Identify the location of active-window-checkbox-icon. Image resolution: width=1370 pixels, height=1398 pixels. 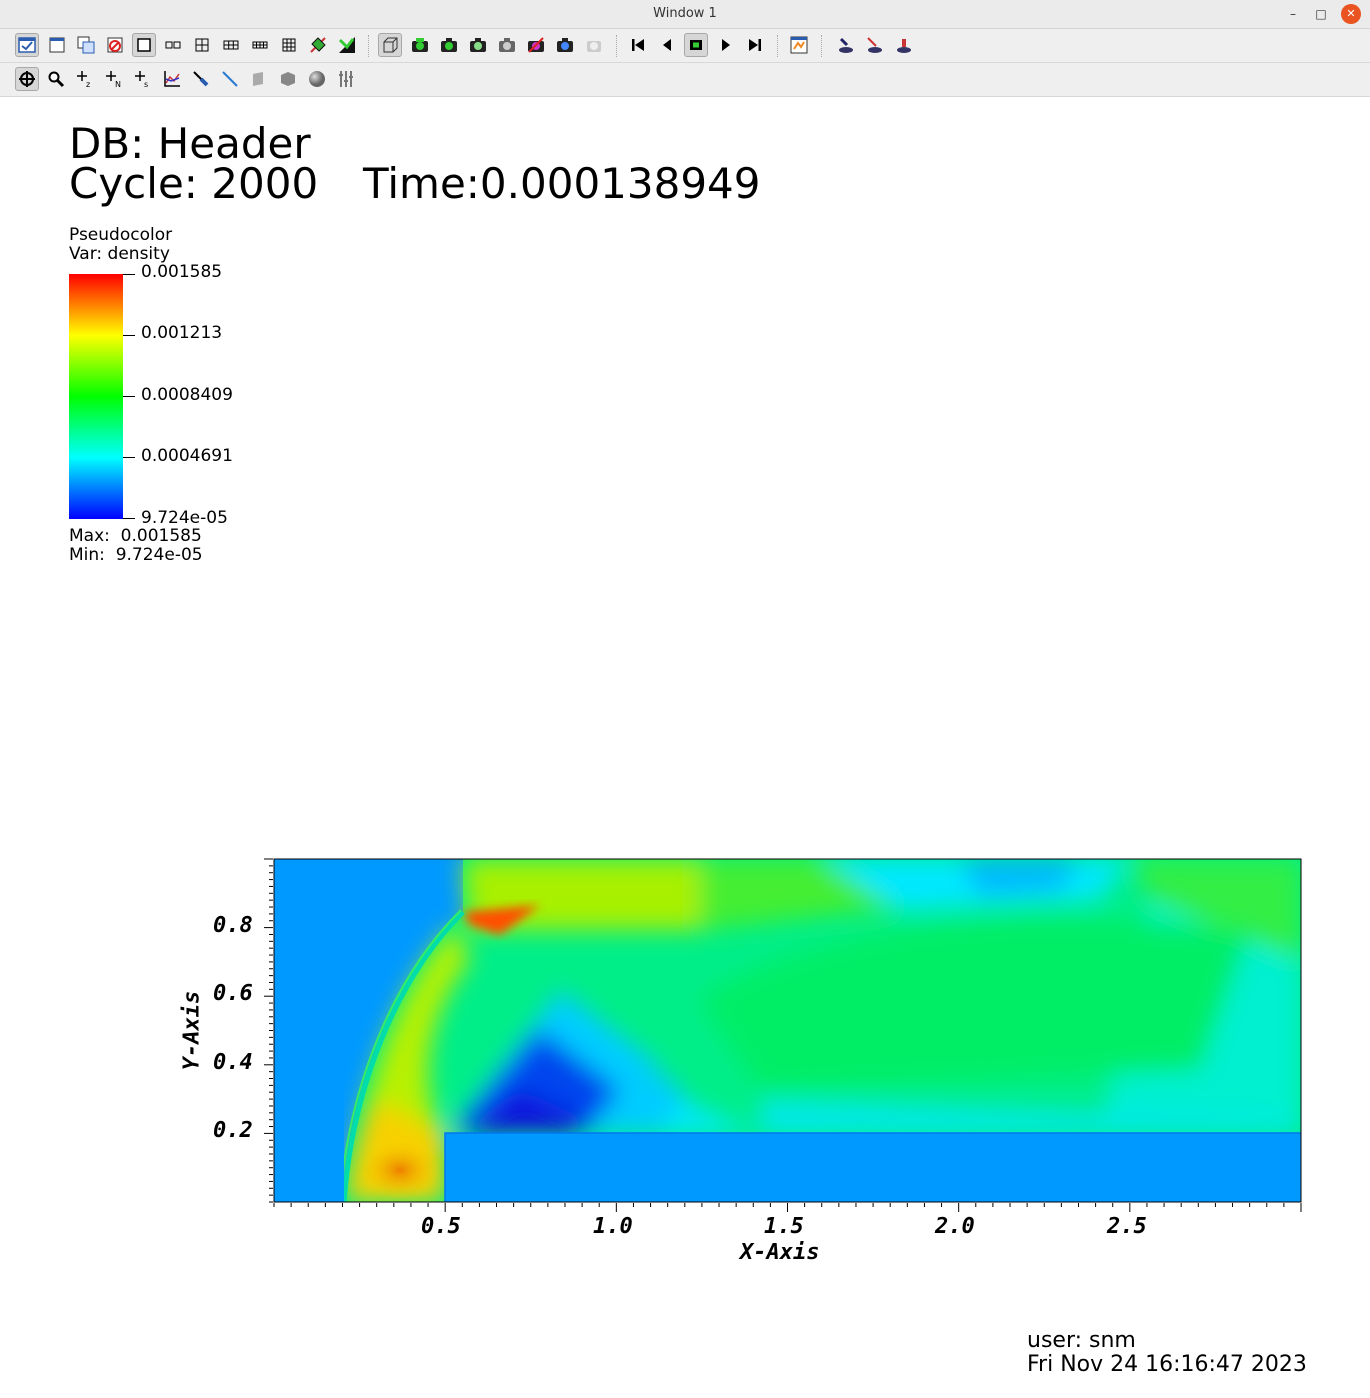
(27, 45).